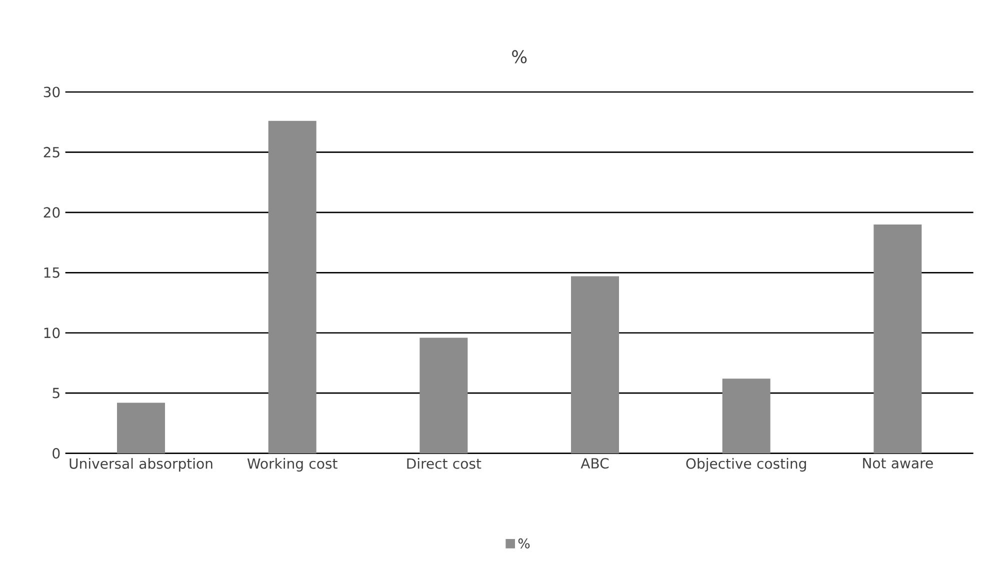 The width and height of the screenshot is (988, 580). Describe the element at coordinates (52, 272) in the screenshot. I see `y-tick-label: 15` at that location.